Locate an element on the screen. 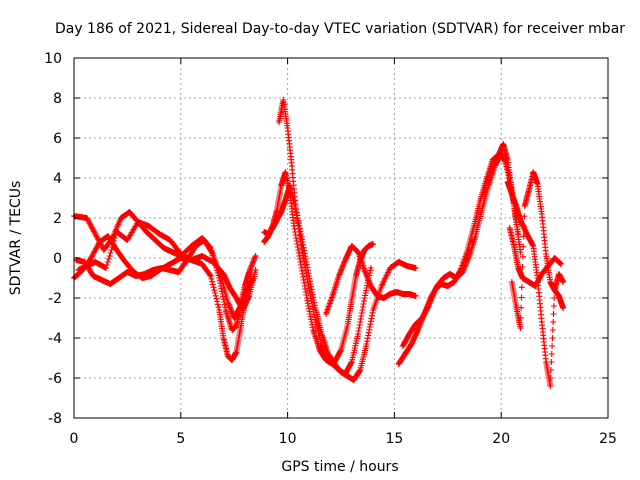  y-tick-label: 6 is located at coordinates (57, 139).